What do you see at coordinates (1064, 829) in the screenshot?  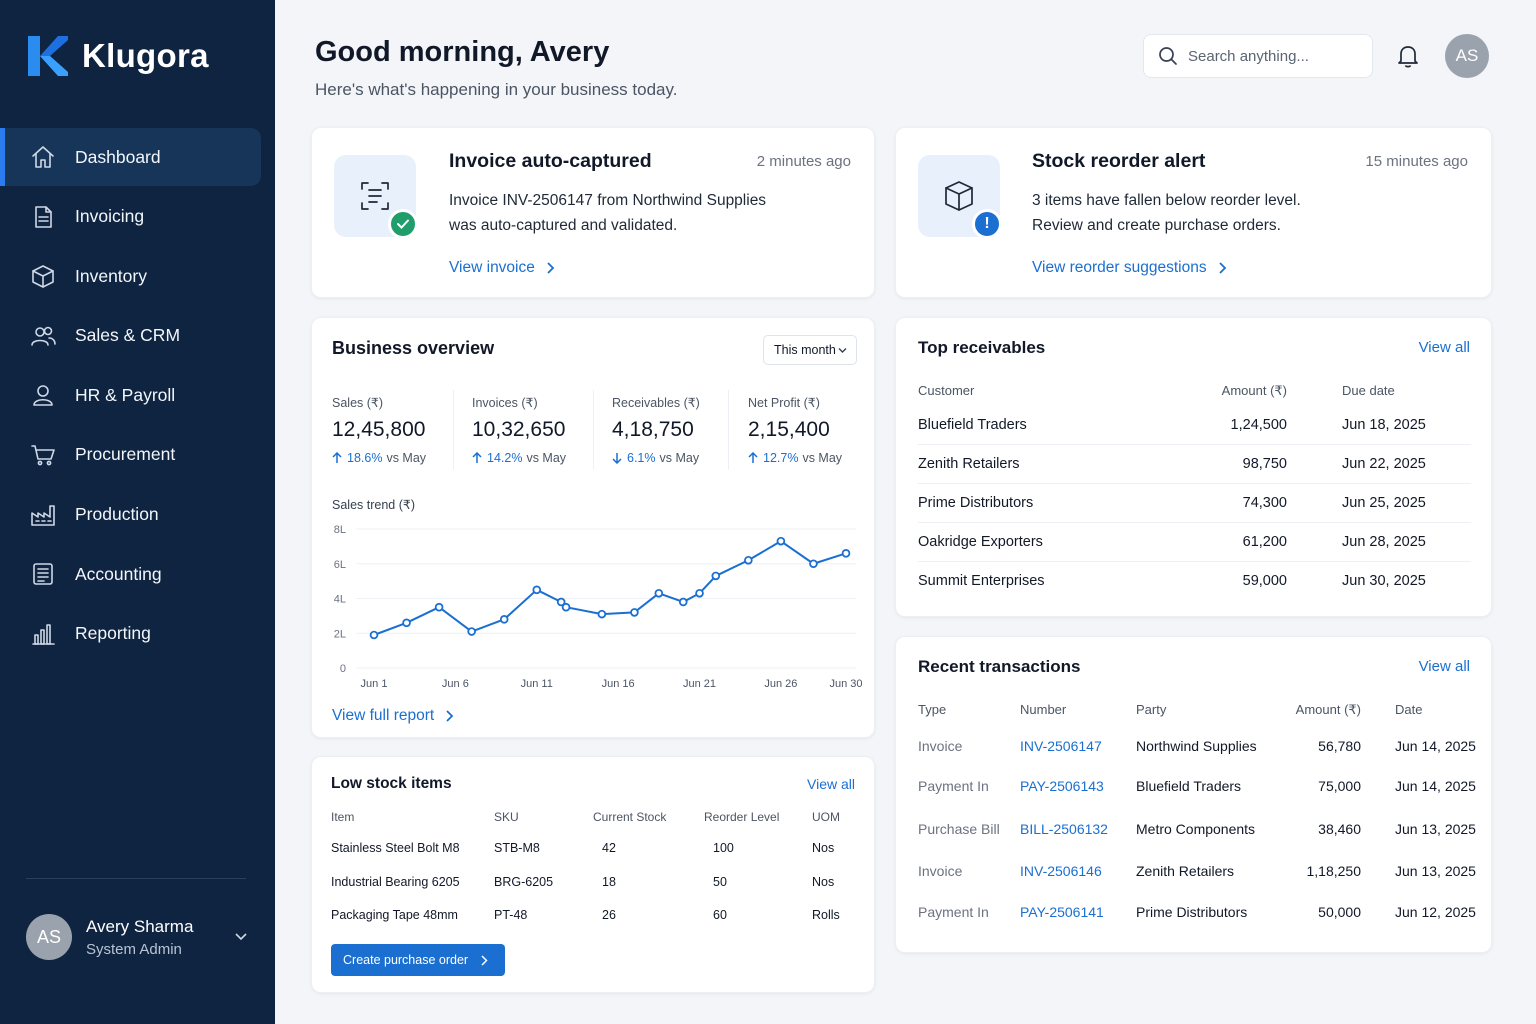 I see `transaction-number-link: BILL-2506132` at bounding box center [1064, 829].